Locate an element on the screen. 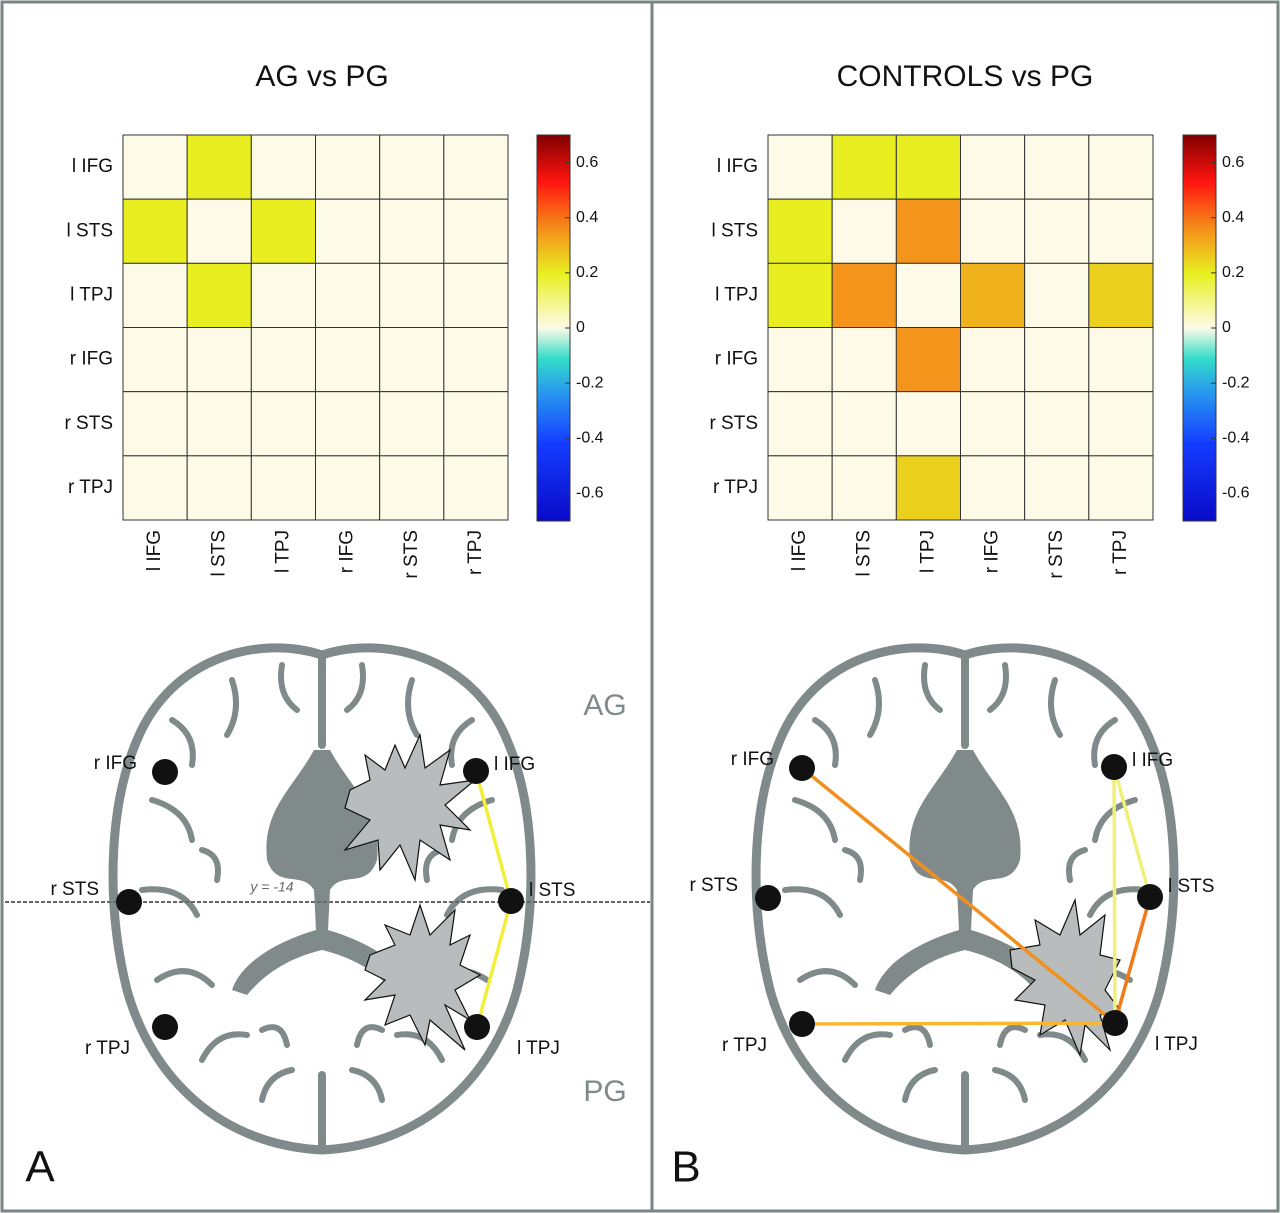 The height and width of the screenshot is (1213, 1280). row-label: l TPJ is located at coordinates (736, 294).